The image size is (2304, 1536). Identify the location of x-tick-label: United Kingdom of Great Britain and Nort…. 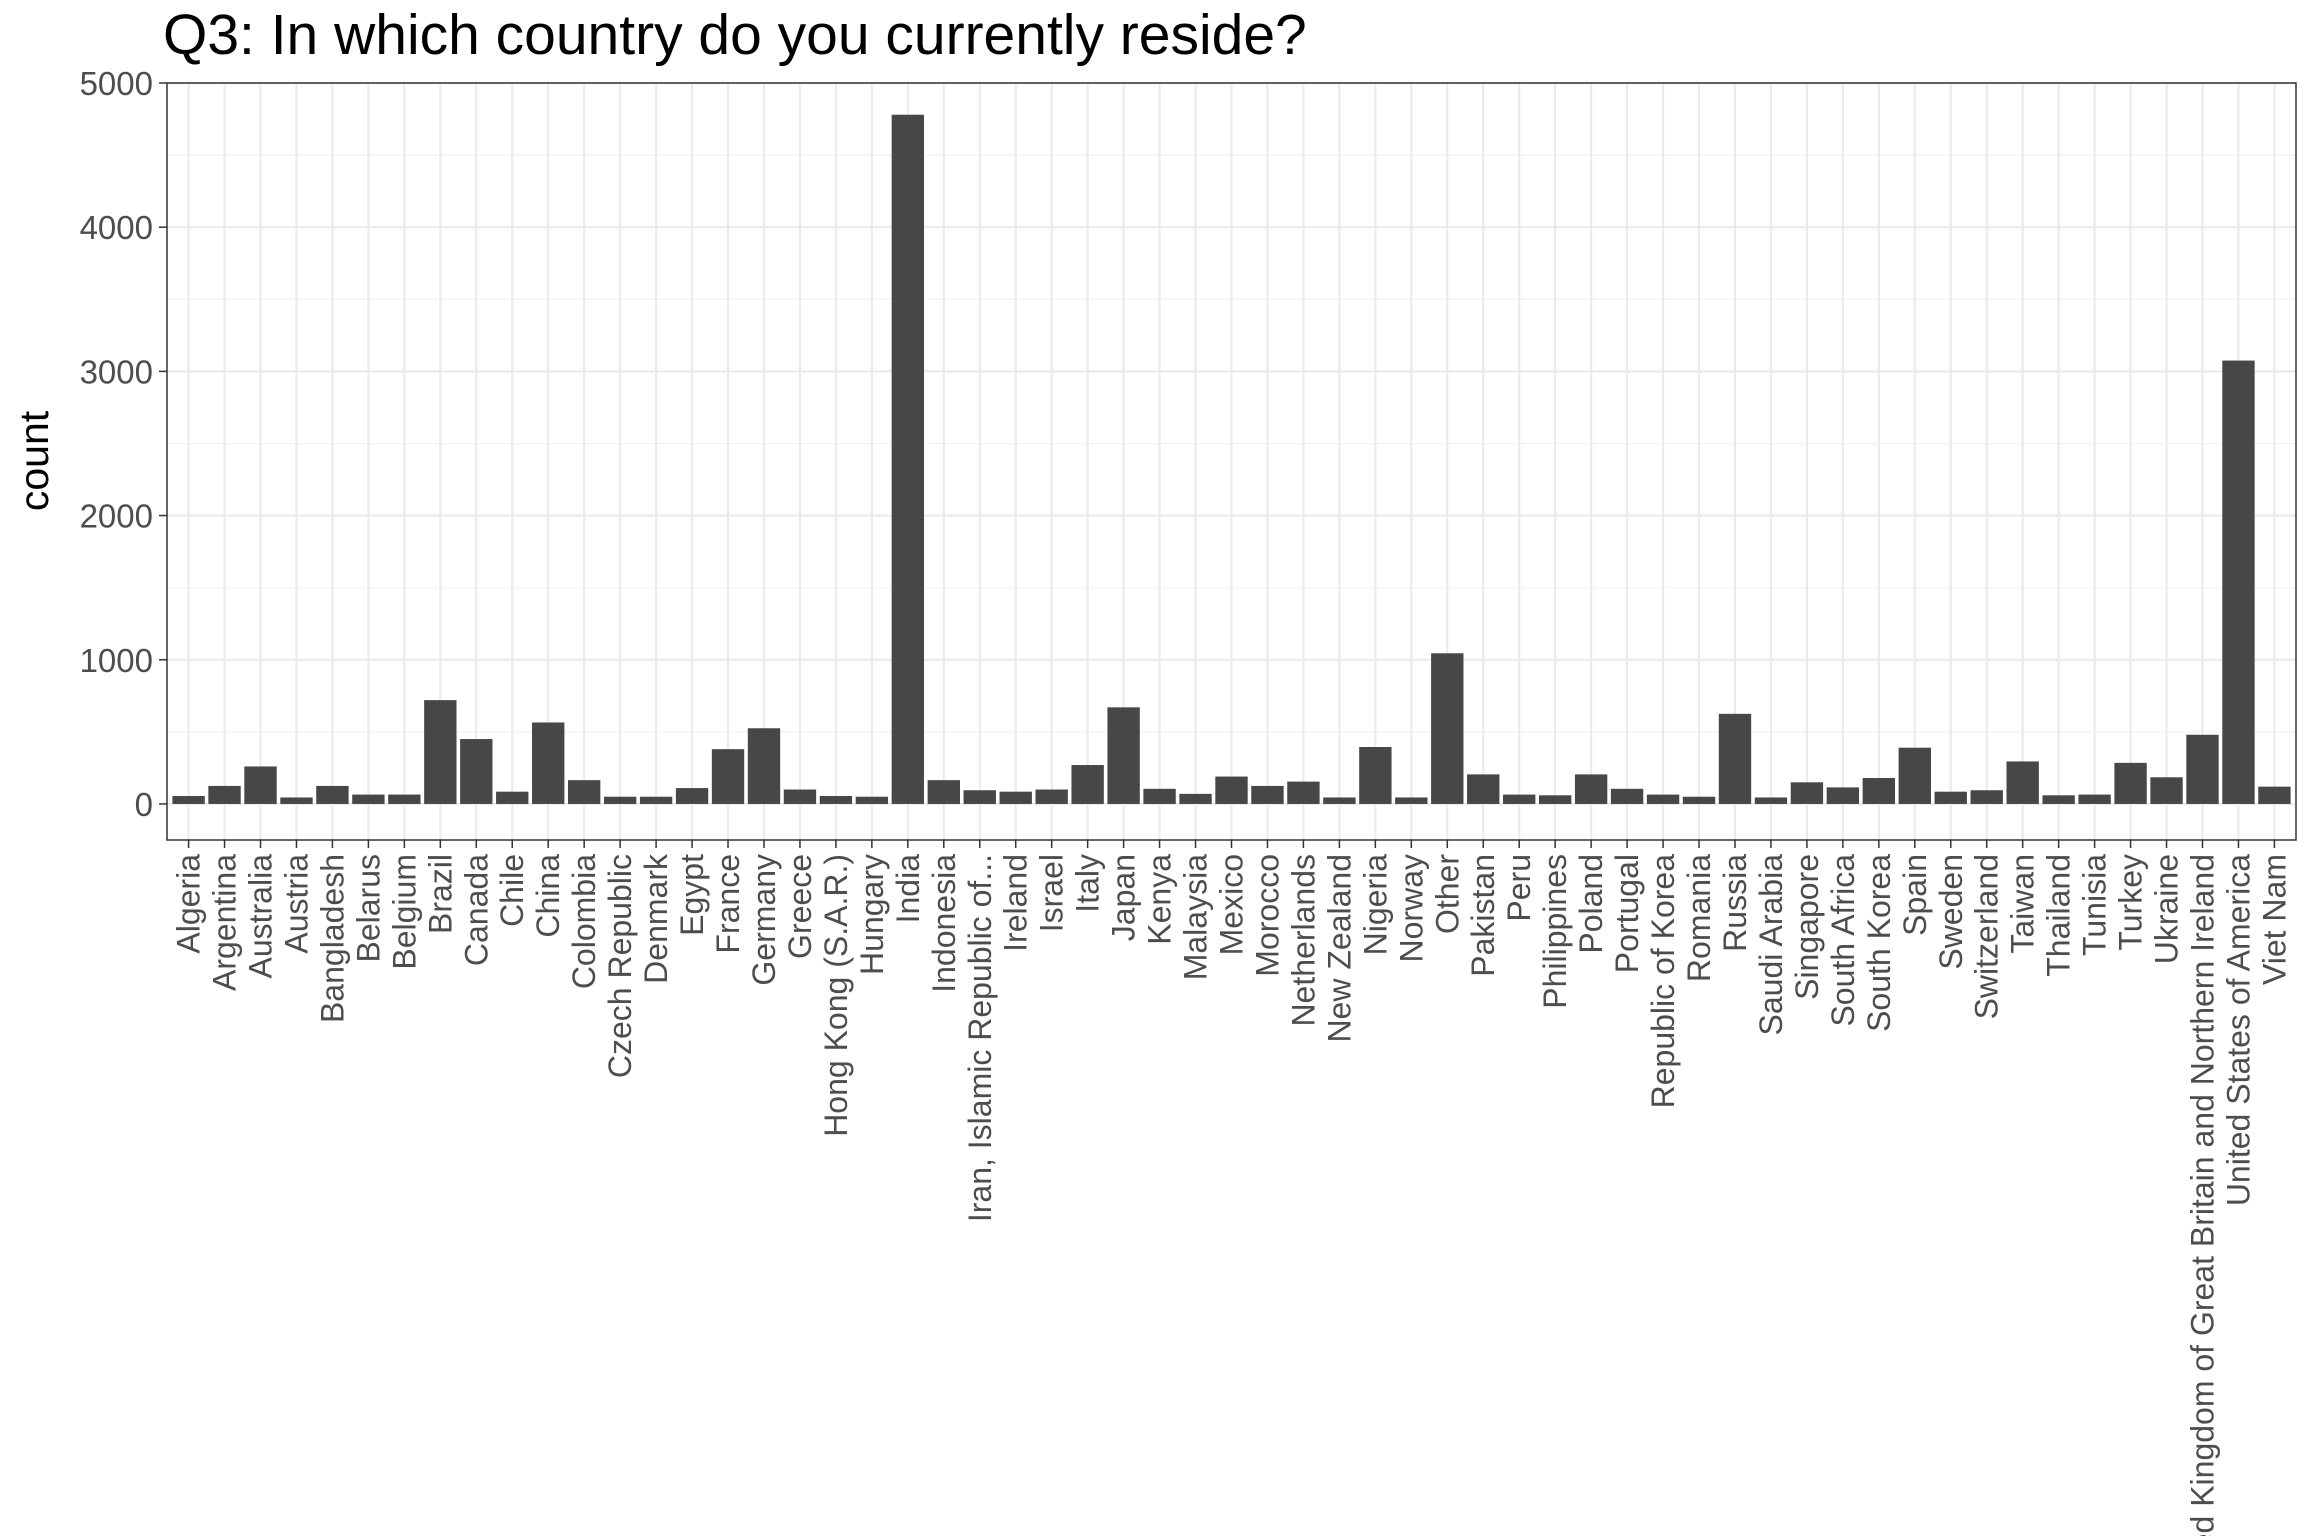
(2202, 1195).